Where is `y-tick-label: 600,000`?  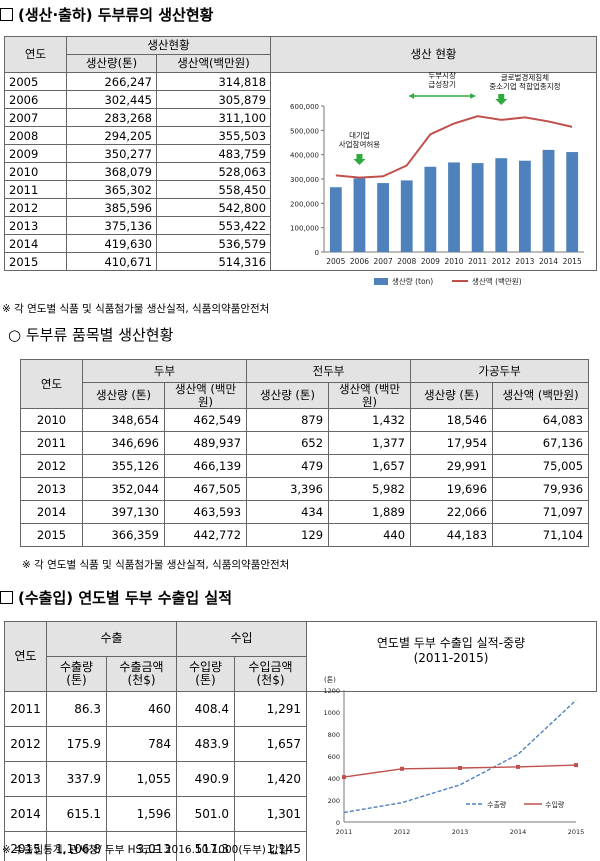 y-tick-label: 600,000 is located at coordinates (304, 107).